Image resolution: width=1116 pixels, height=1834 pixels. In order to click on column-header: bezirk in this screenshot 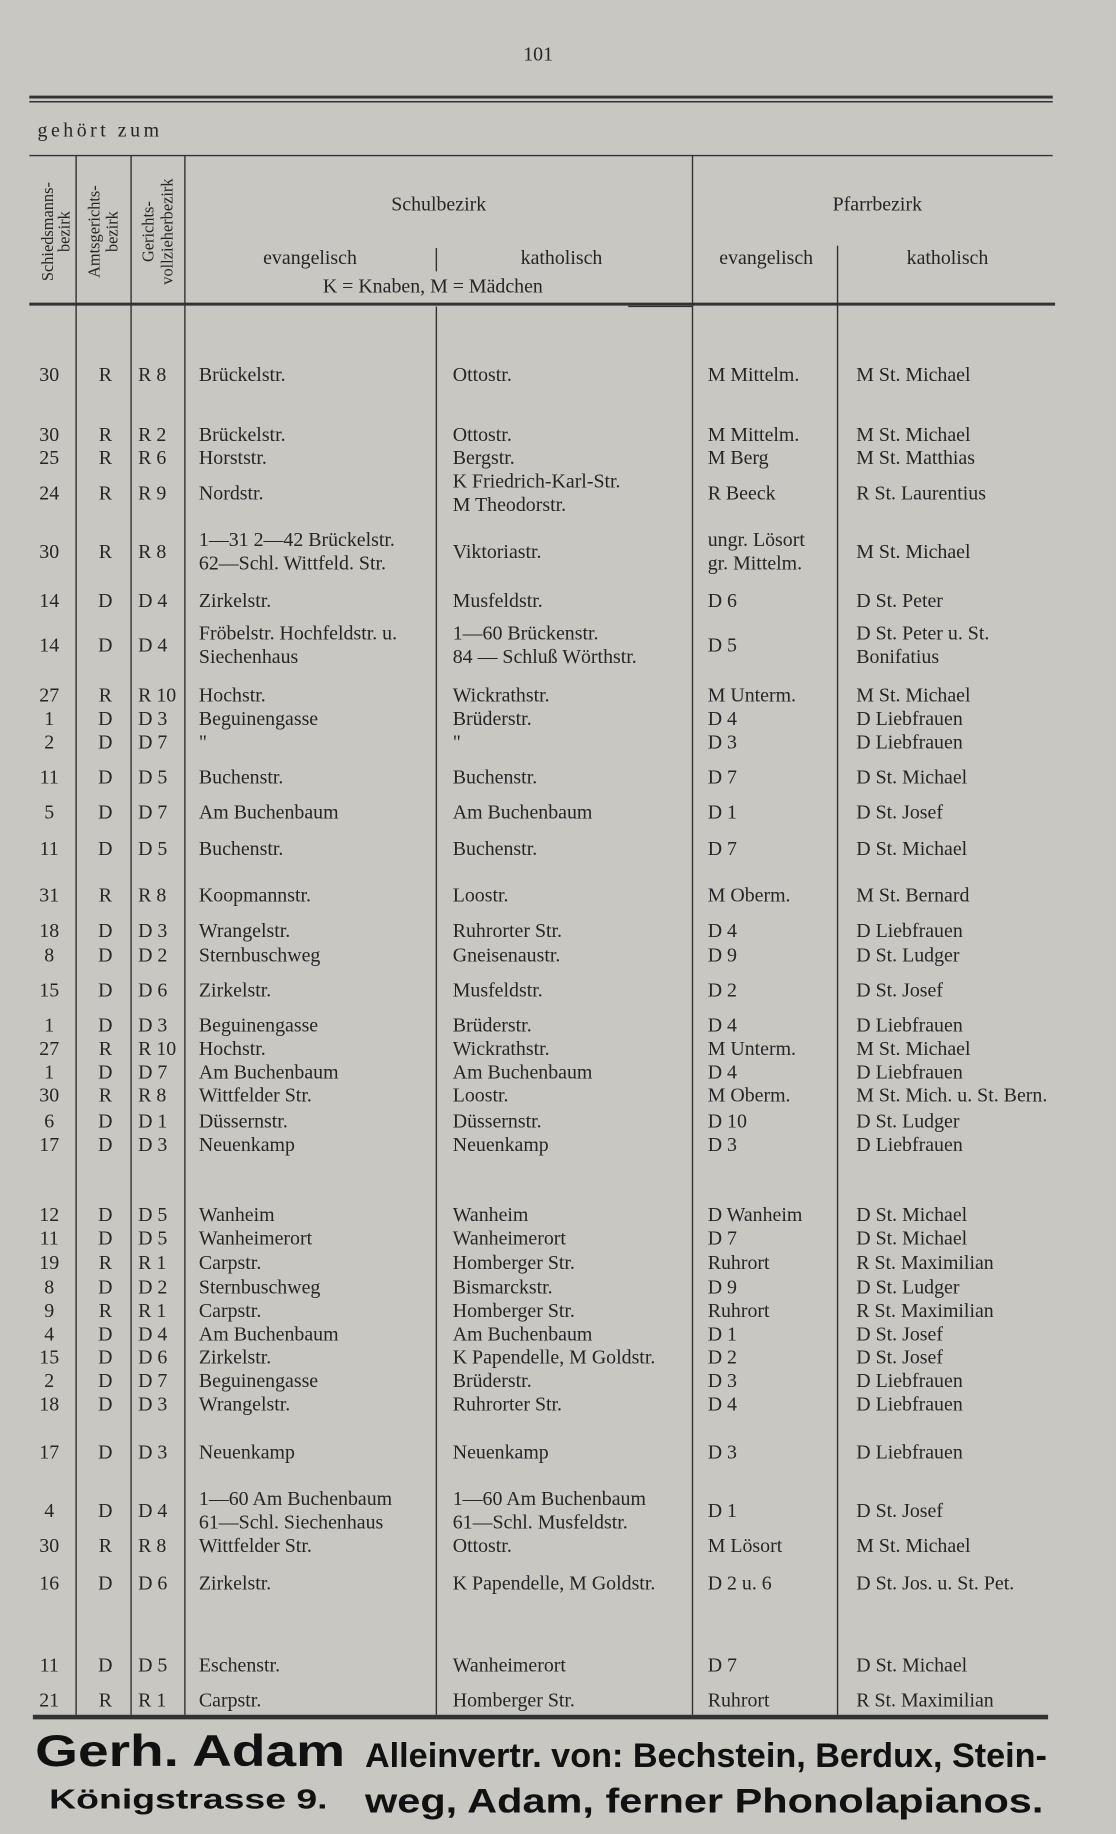, I will do `click(111, 231)`.